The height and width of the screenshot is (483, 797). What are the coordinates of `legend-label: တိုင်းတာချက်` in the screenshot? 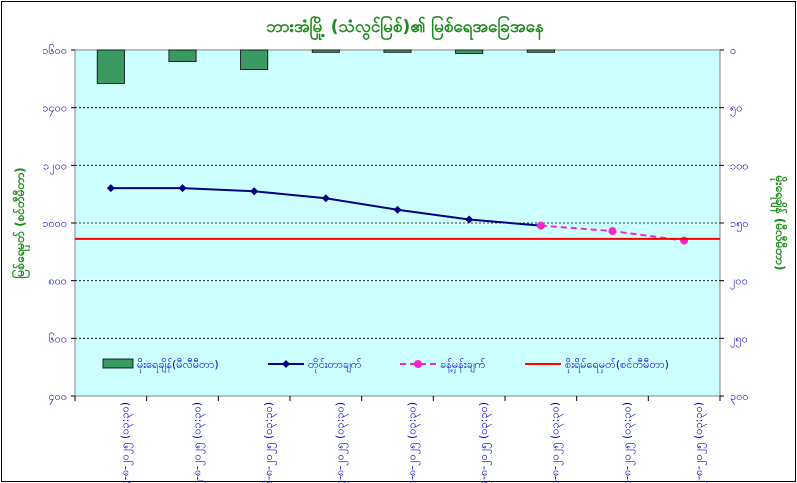 It's located at (335, 365).